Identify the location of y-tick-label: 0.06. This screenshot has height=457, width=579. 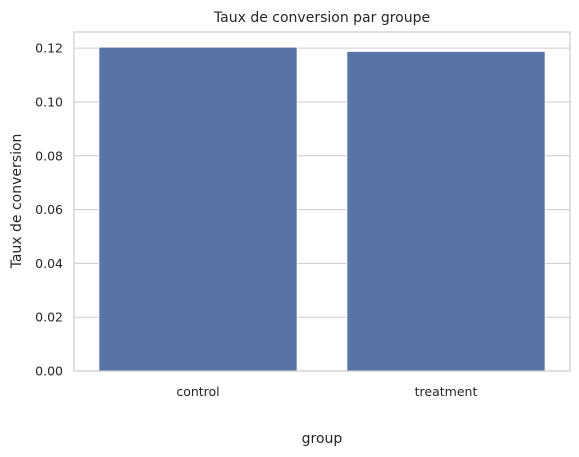
(49, 209).